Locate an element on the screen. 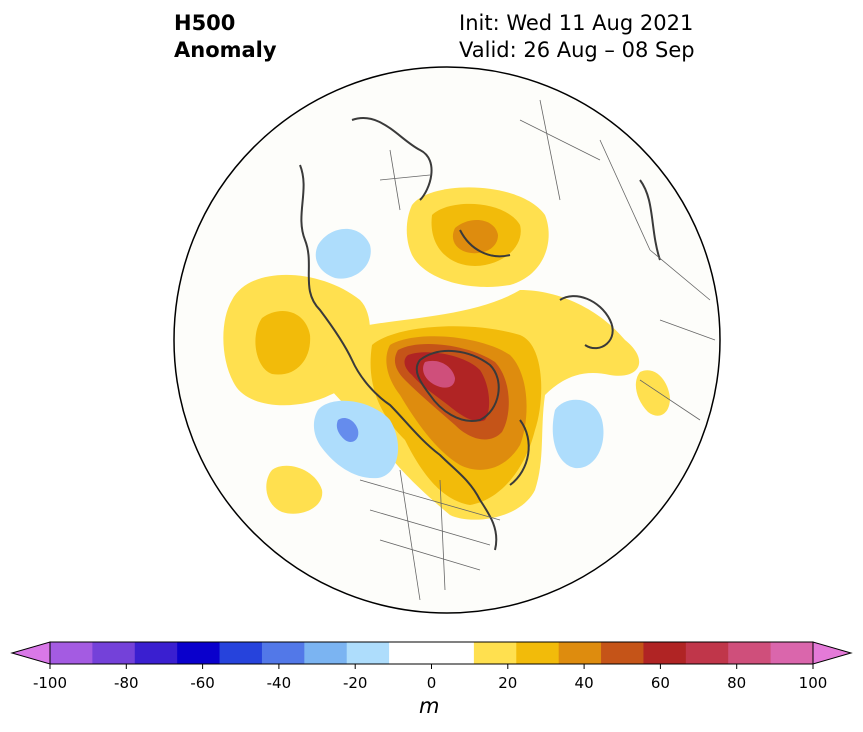 This screenshot has height=732, width=863. anomaly-gulf-of-alaska is located at coordinates (356, 439).